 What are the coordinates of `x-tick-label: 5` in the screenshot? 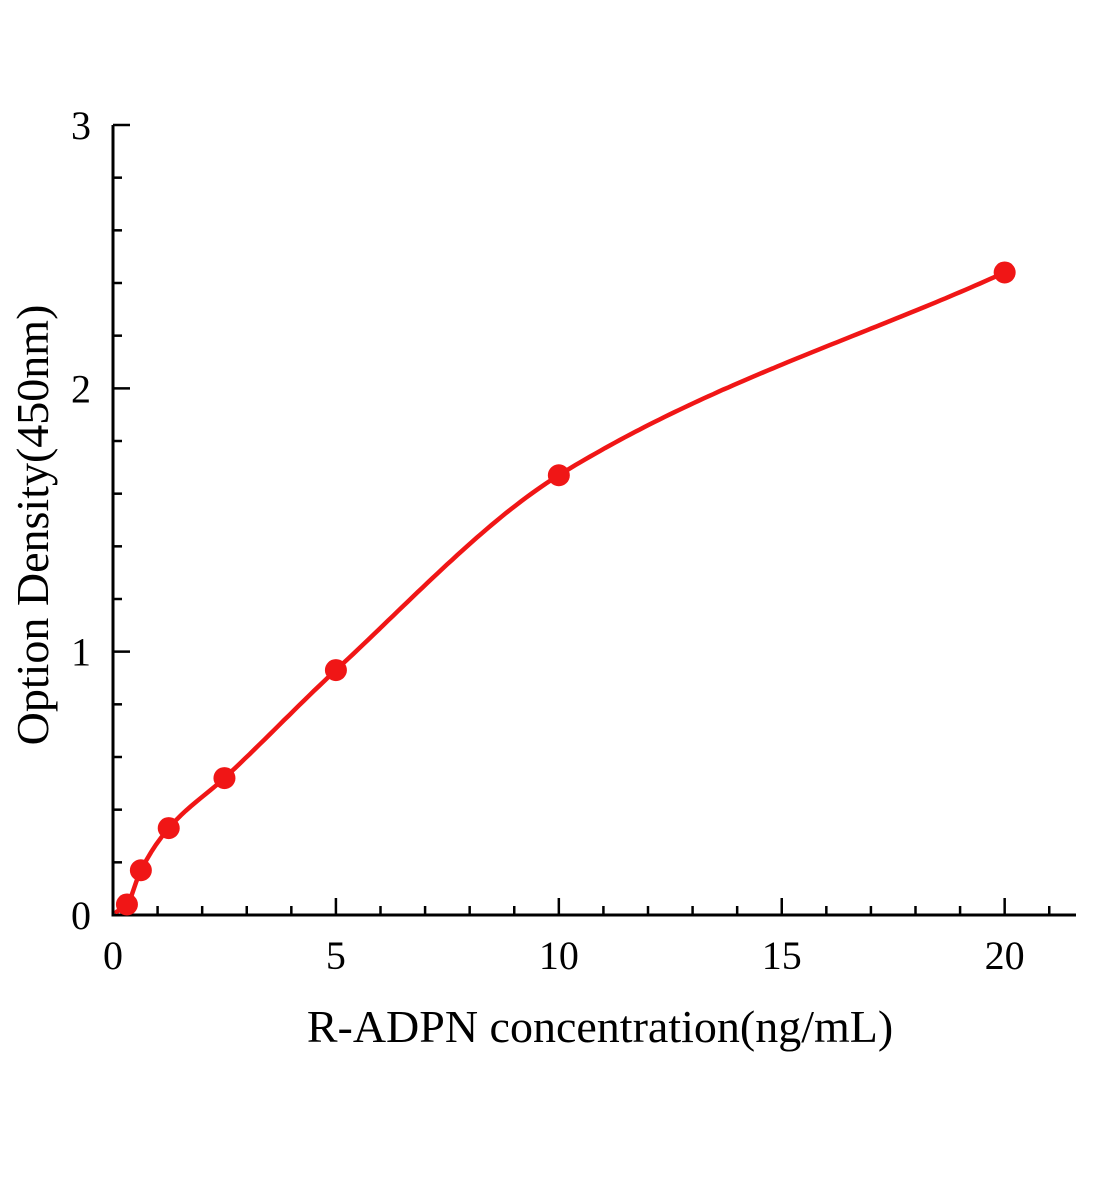 It's located at (336, 955).